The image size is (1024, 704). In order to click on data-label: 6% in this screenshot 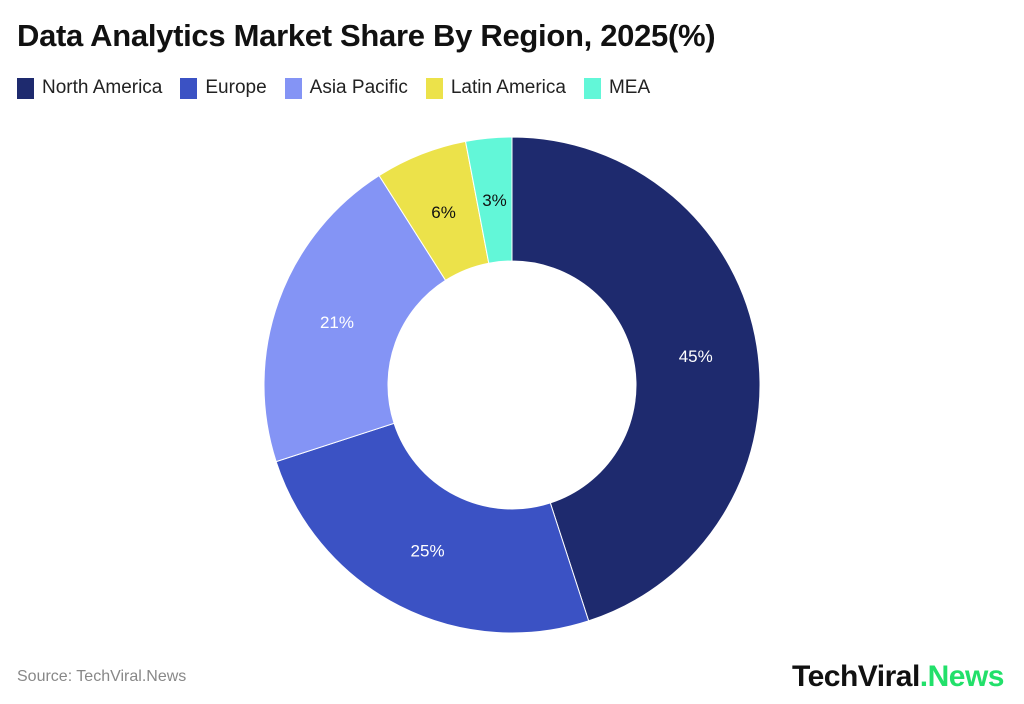, I will do `click(443, 212)`.